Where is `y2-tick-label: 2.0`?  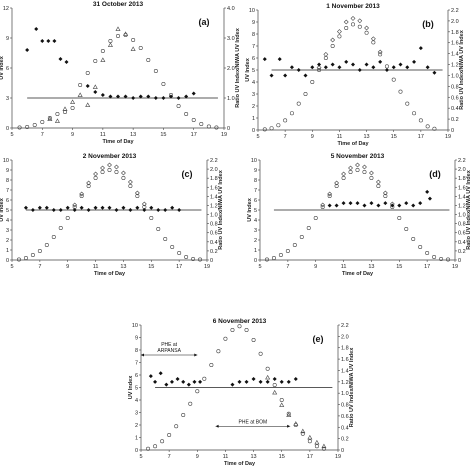 y2-tick-label: 2.0 is located at coordinates (455, 22).